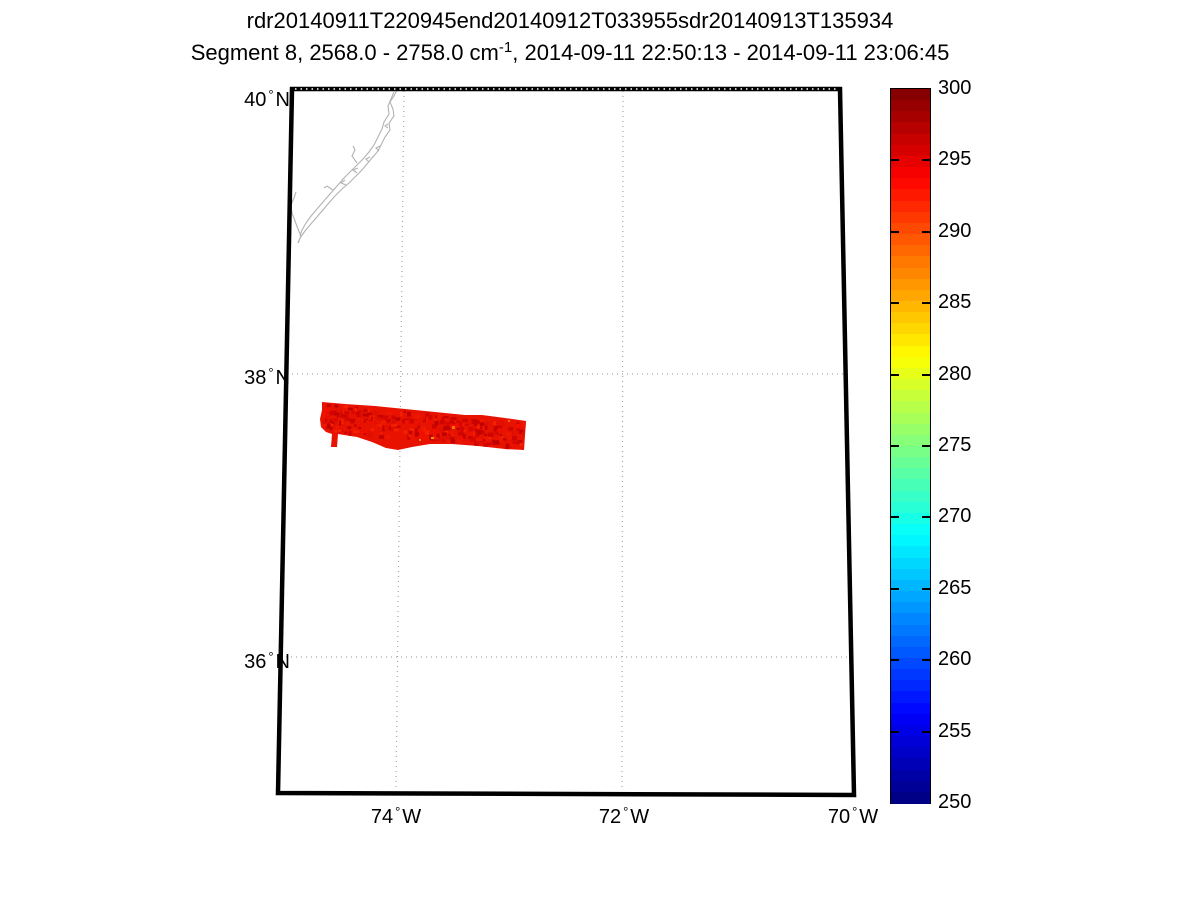  Describe the element at coordinates (505, 47) in the screenshot. I see `subtitle-superscript: -1` at that location.